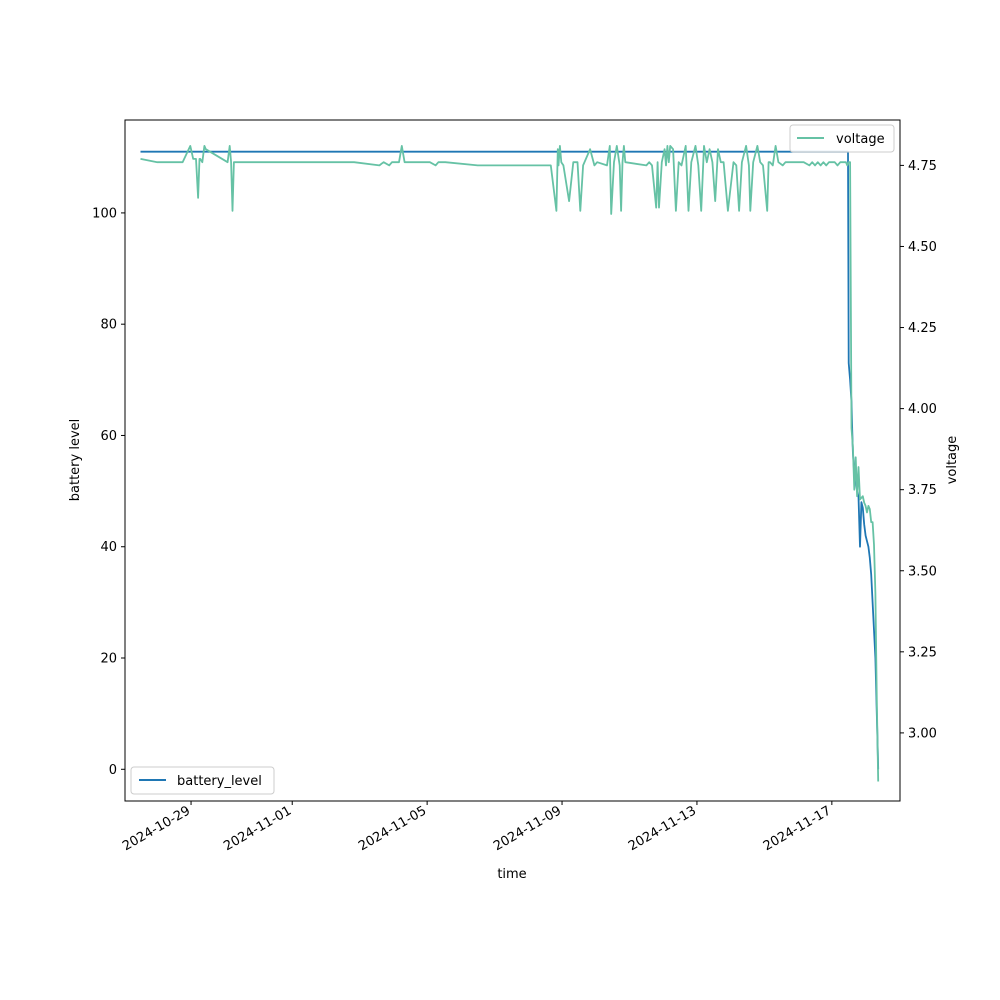 This screenshot has height=1000, width=1000. I want to click on legend-box-voltage, so click(842, 138).